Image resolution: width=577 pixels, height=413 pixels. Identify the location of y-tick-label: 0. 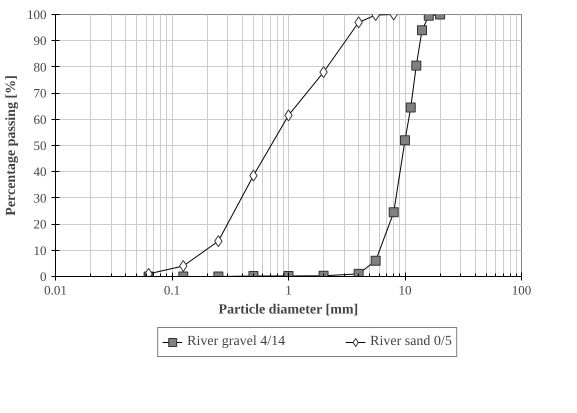
(43, 276).